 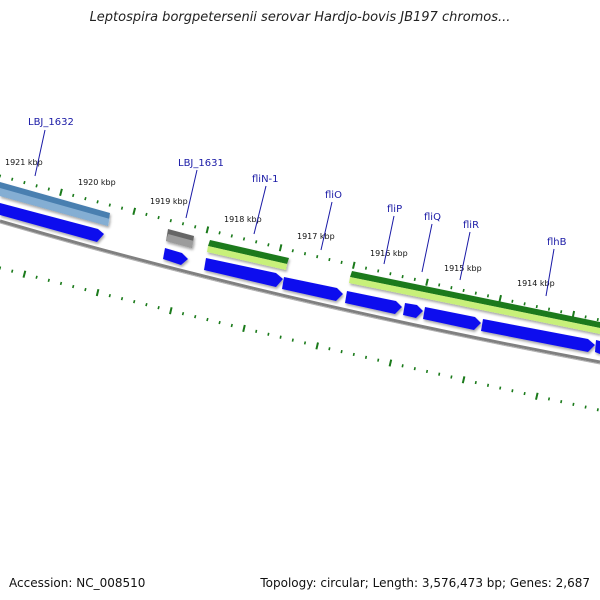 What do you see at coordinates (260, 210) in the screenshot?
I see `gene-leader-flin1` at bounding box center [260, 210].